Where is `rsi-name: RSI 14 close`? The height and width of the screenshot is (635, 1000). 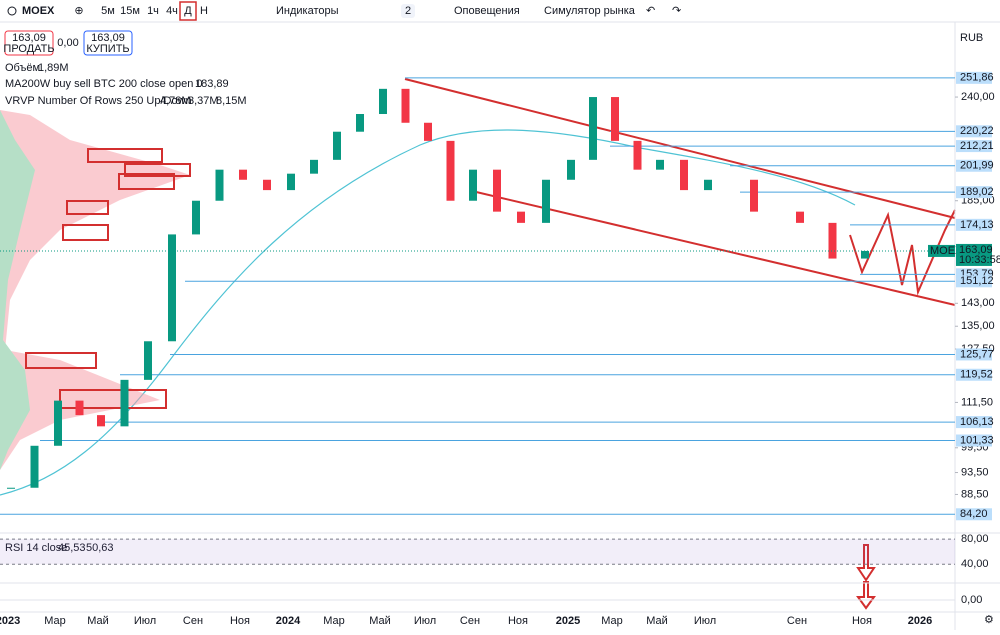
rsi-name: RSI 14 close is located at coordinates (36, 548).